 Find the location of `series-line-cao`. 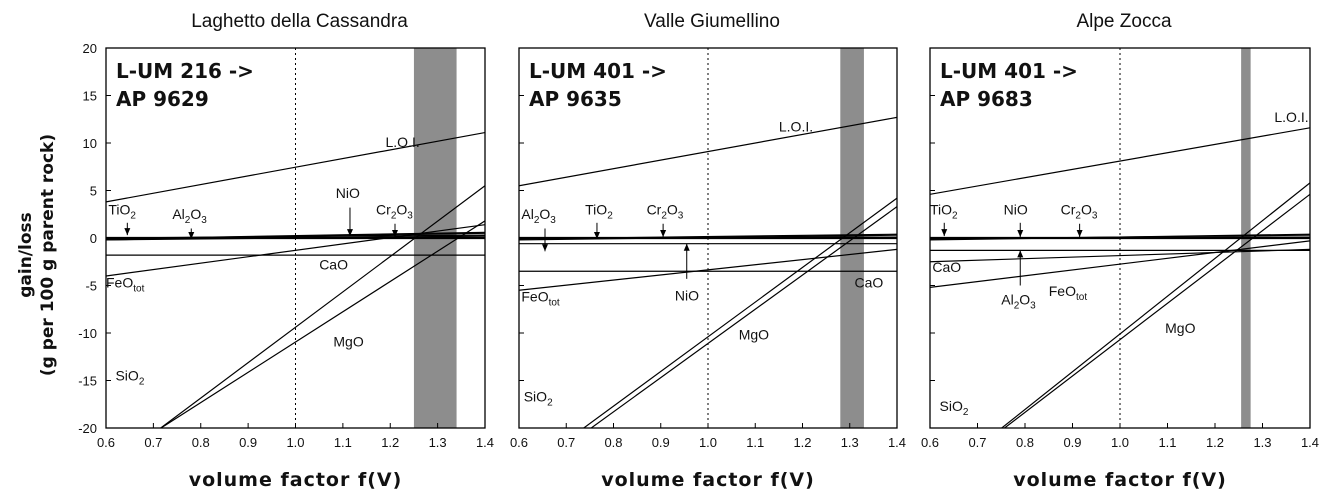

series-line-cao is located at coordinates (1120, 255).